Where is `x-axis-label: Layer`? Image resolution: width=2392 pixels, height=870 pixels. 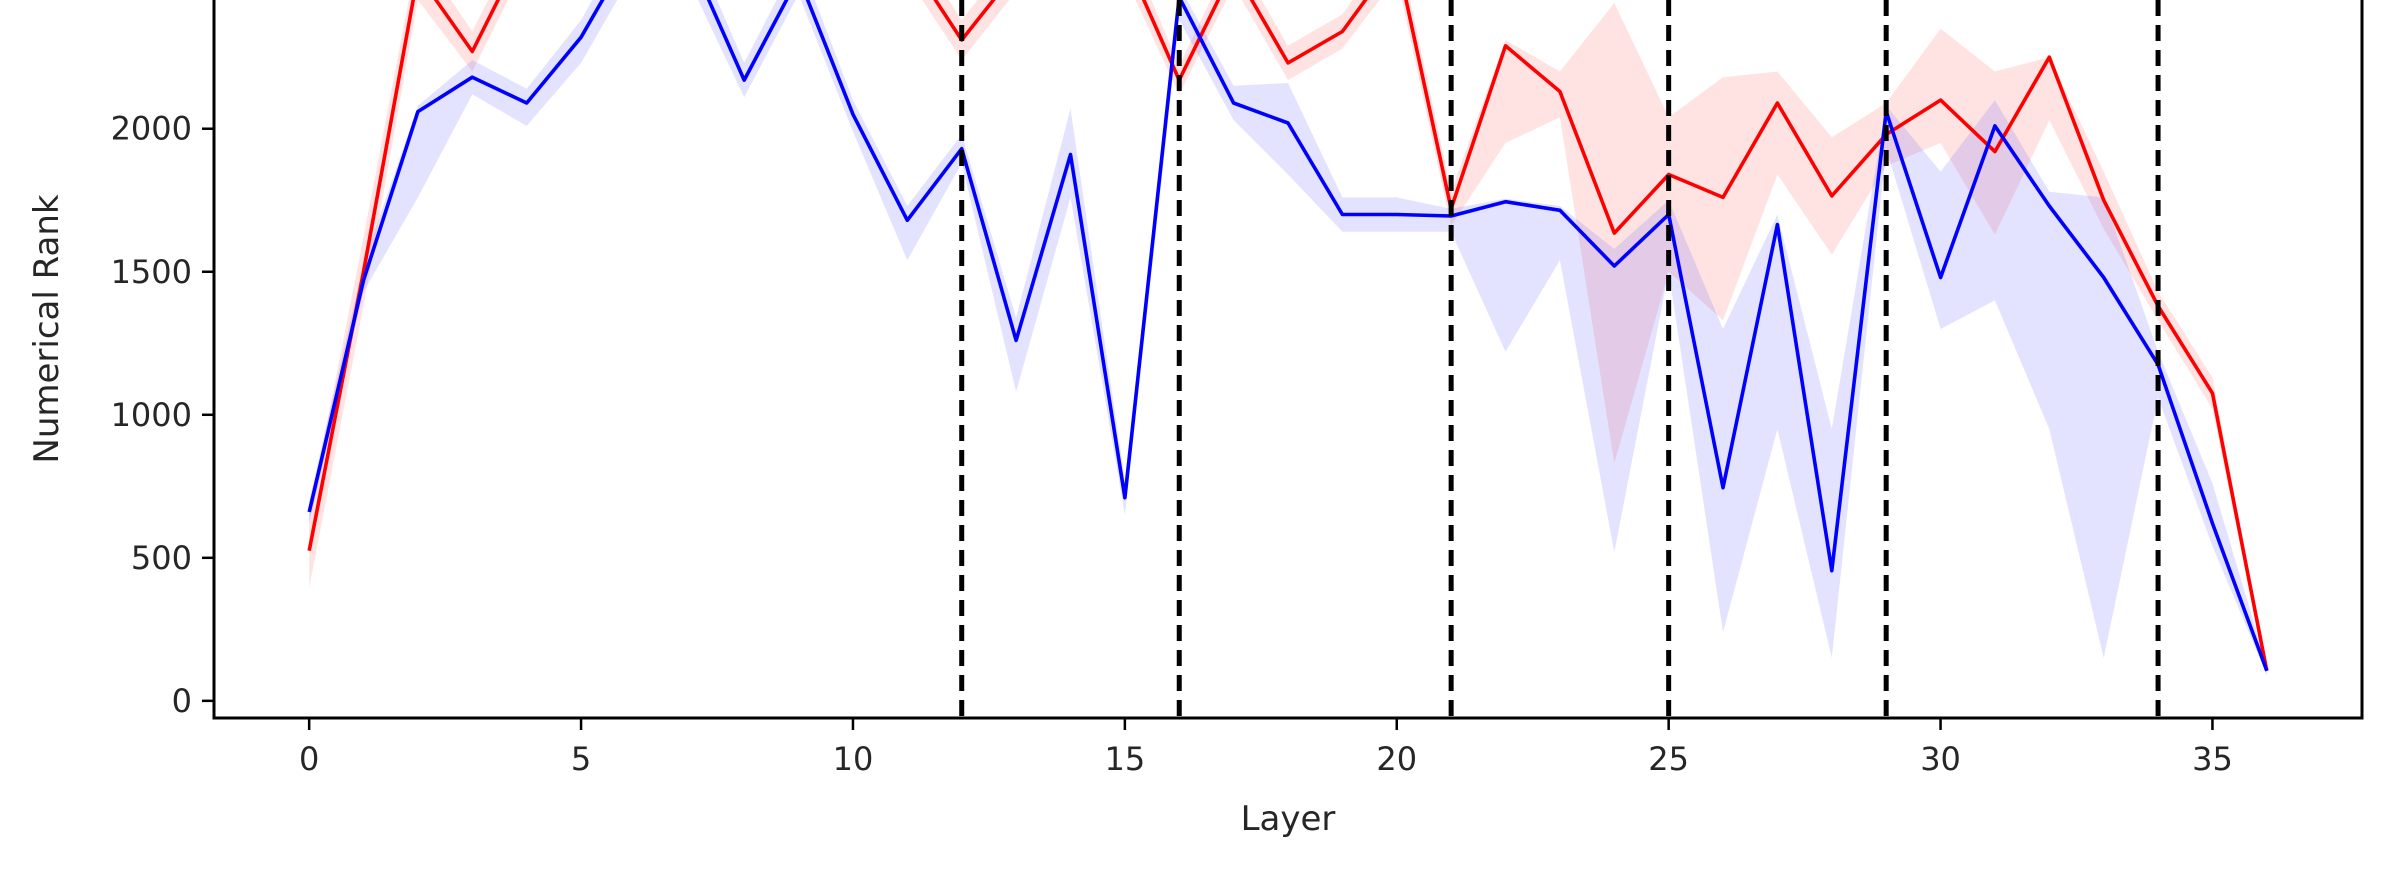
x-axis-label: Layer is located at coordinates (1288, 819).